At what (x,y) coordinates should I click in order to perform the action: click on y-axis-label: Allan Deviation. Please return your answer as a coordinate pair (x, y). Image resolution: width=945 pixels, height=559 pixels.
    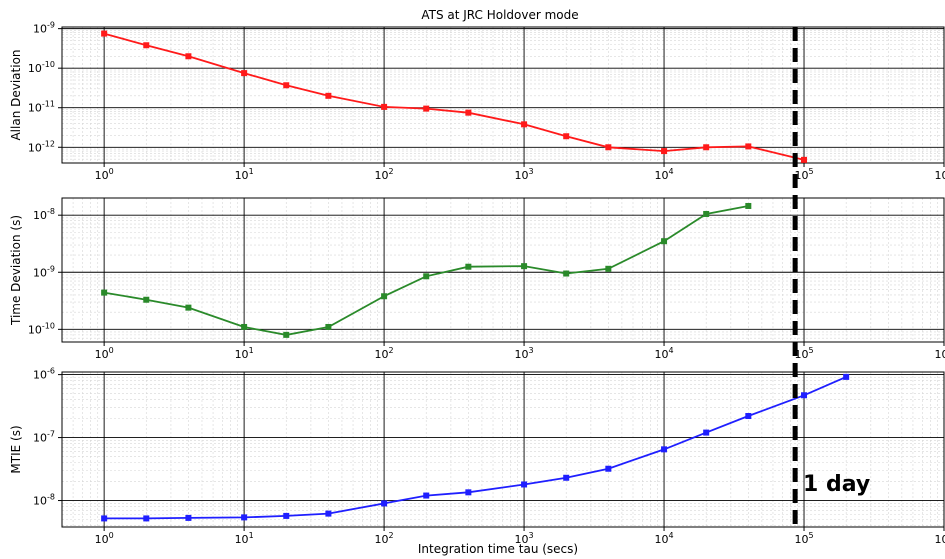
    Looking at the image, I should click on (16, 94).